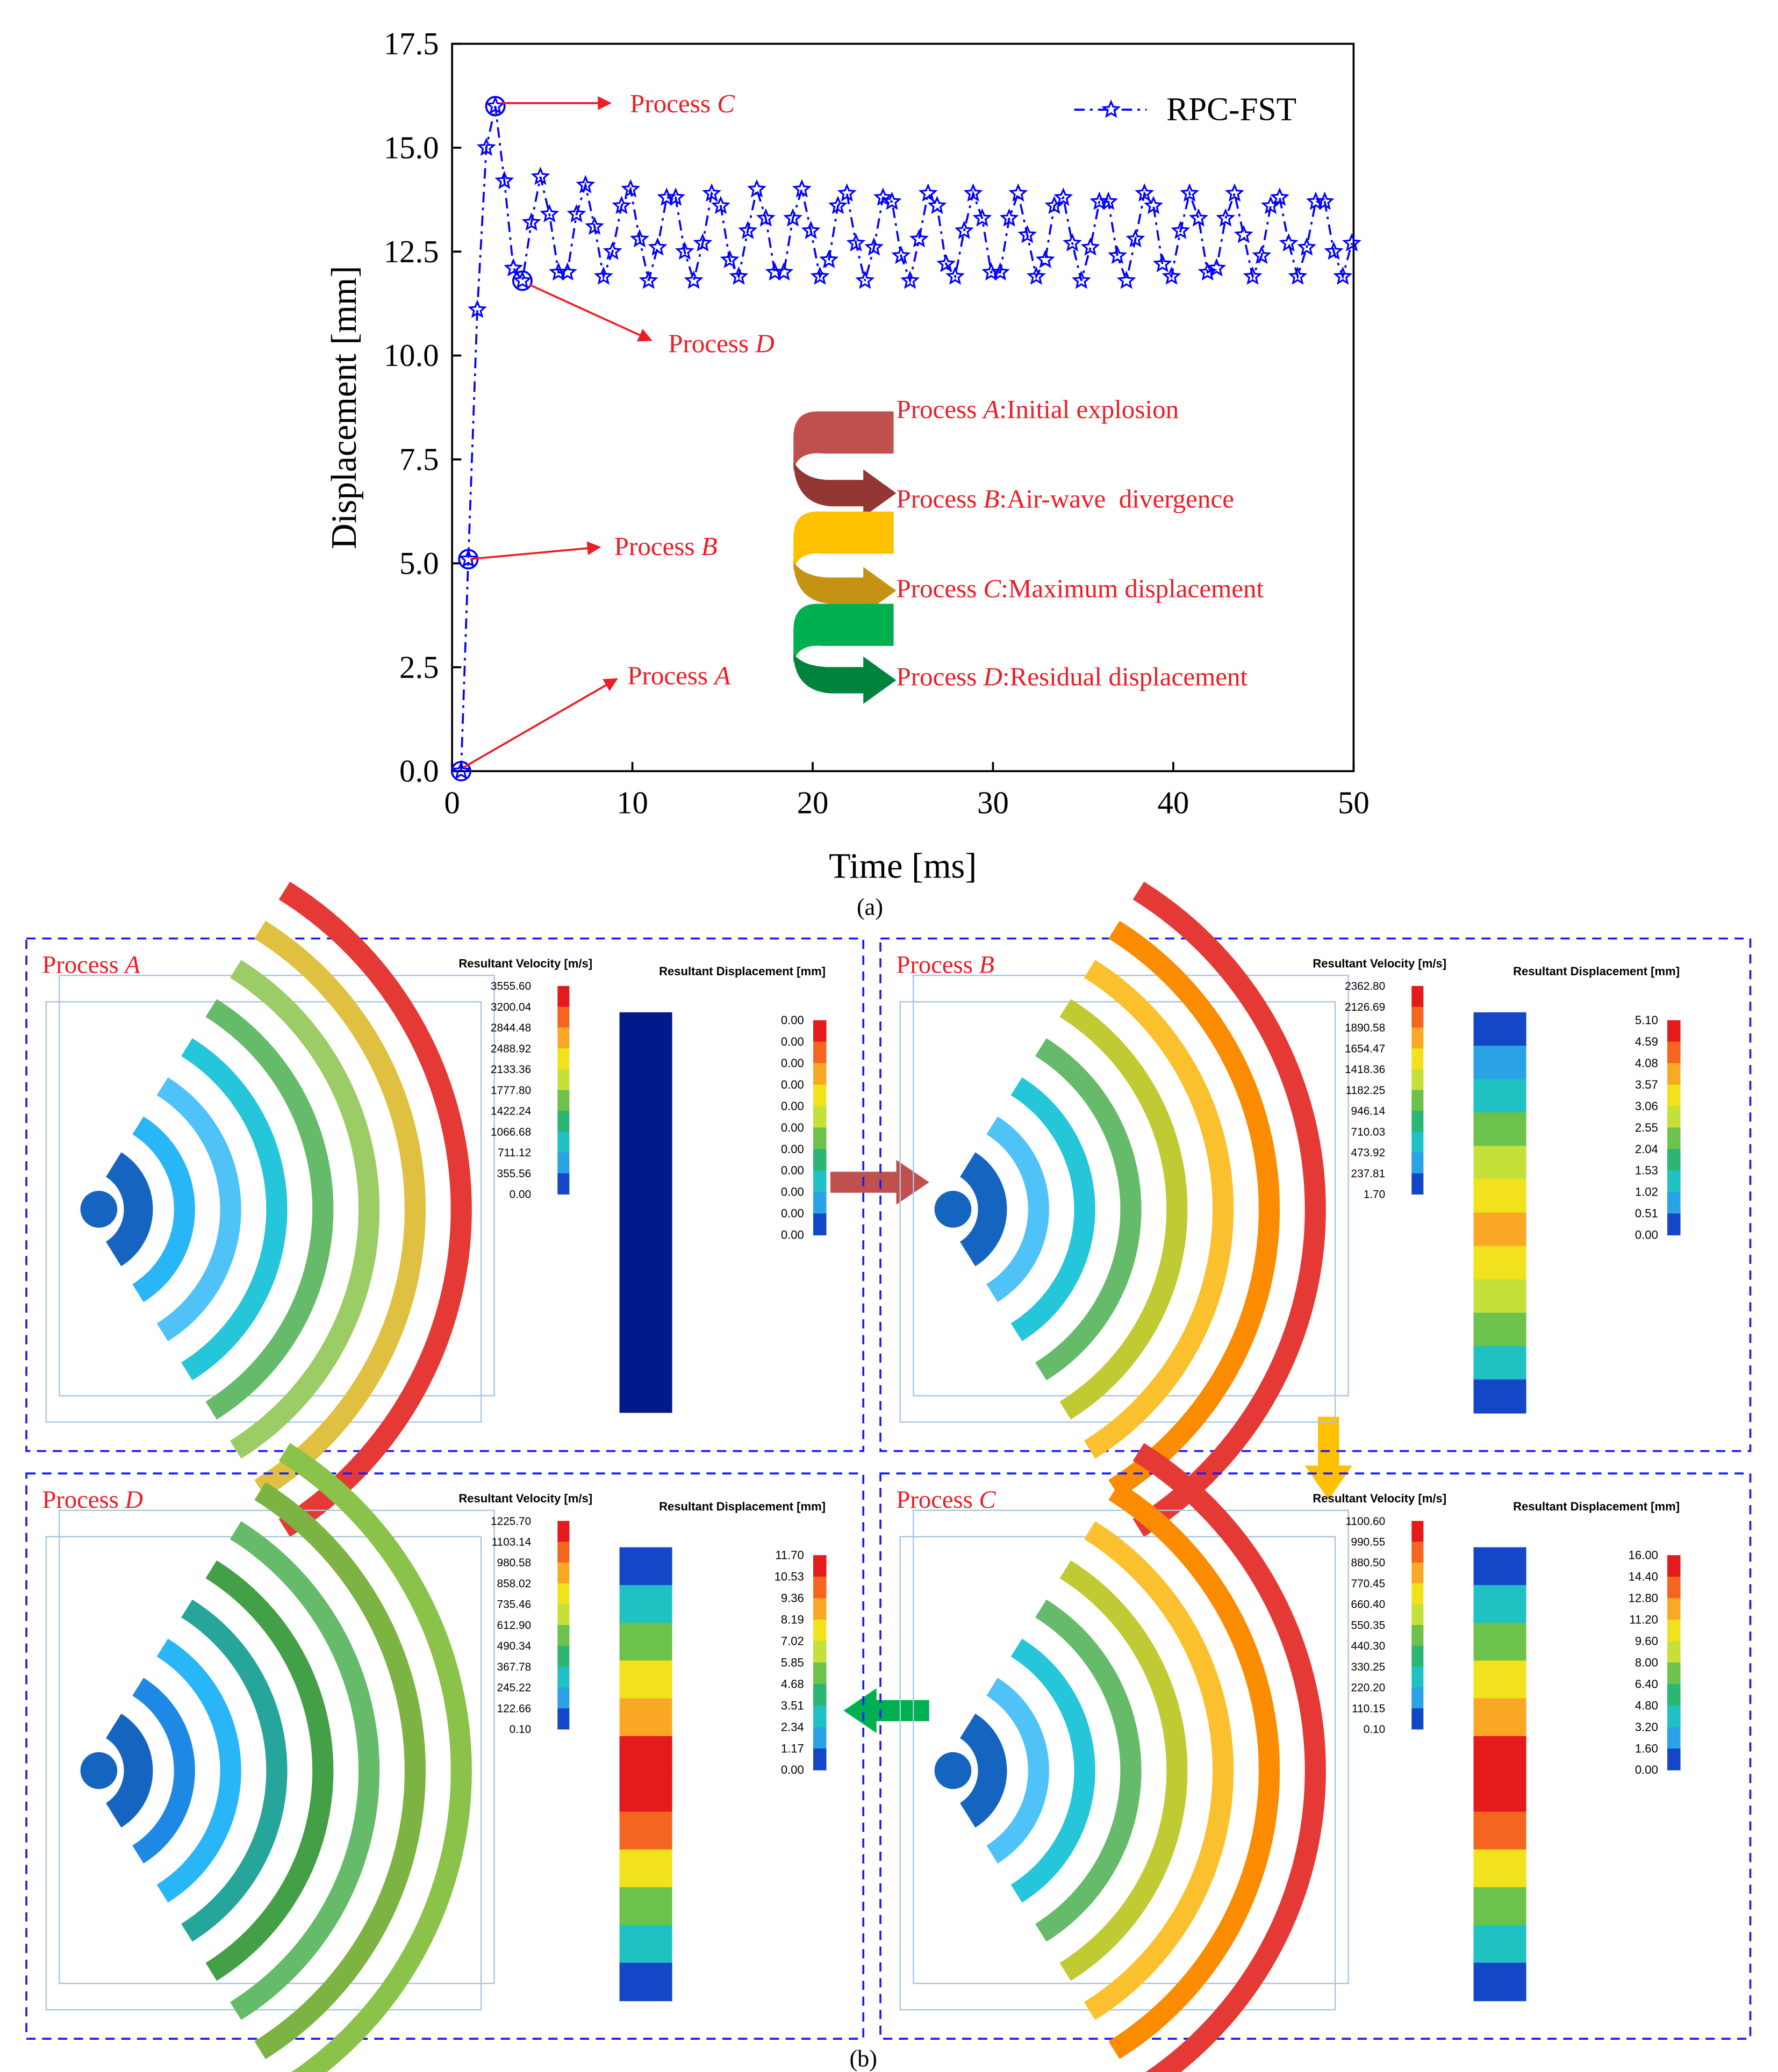 This screenshot has width=1778, height=2072. What do you see at coordinates (789, 1576) in the screenshot?
I see `legend-label: 10.53` at bounding box center [789, 1576].